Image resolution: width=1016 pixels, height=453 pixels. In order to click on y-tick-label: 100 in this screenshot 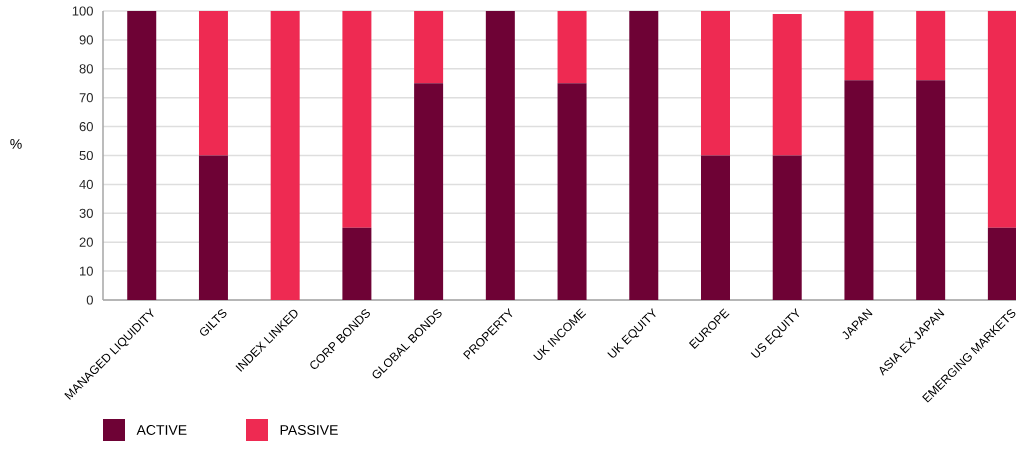, I will do `click(82, 11)`.